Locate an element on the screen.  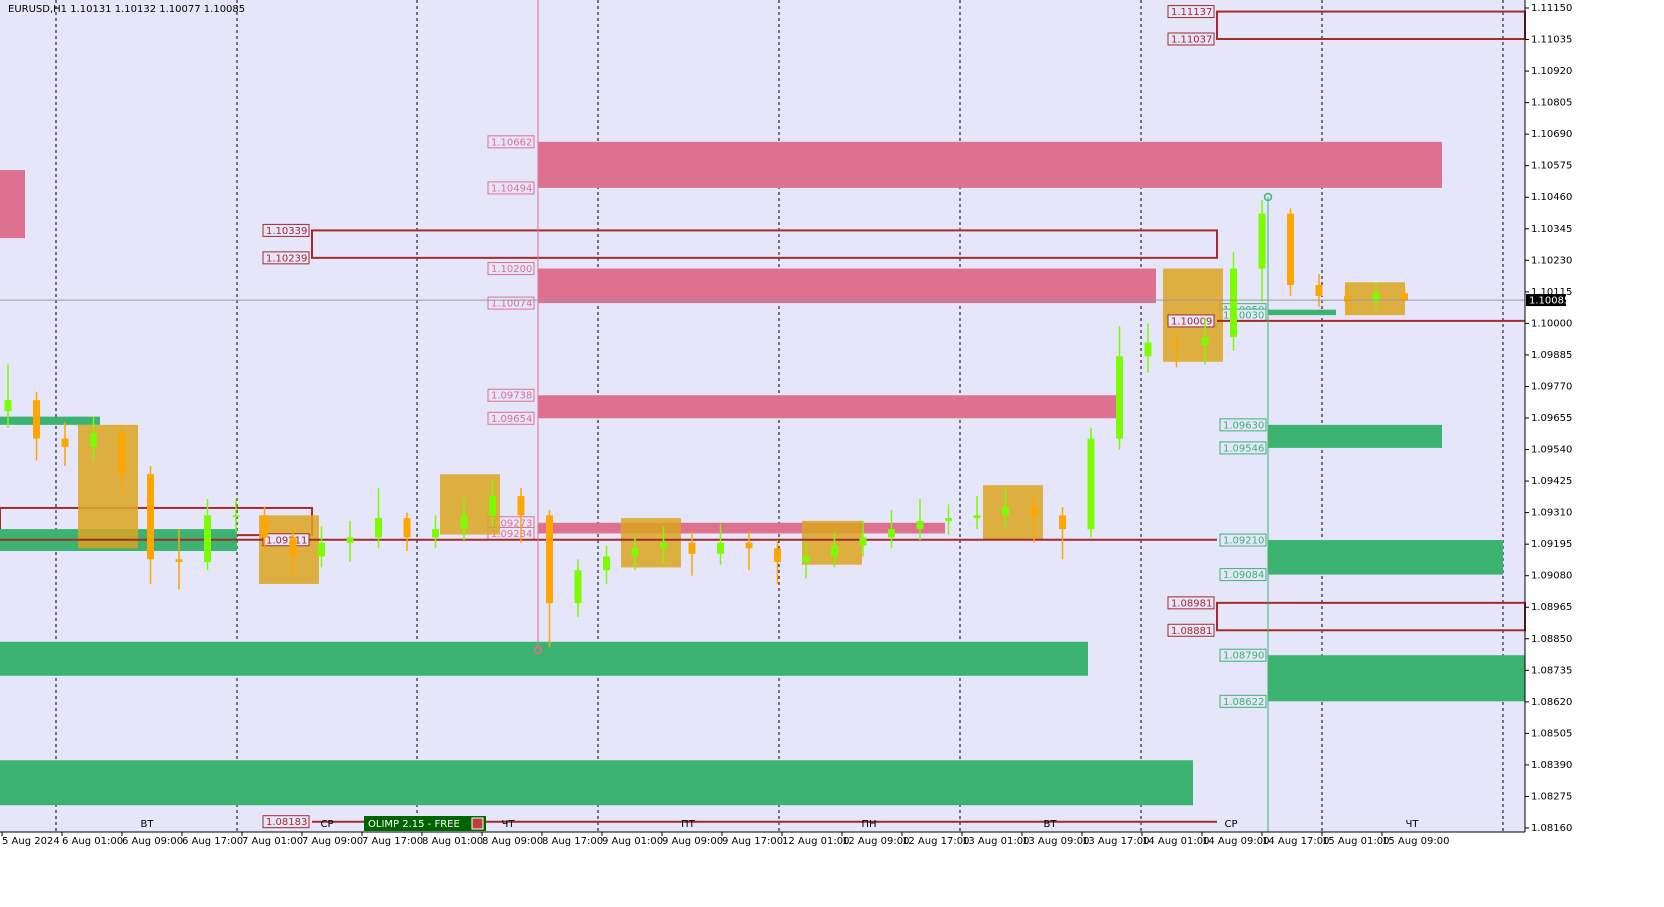
y-tick-label: 1.09425 is located at coordinates (1551, 481).